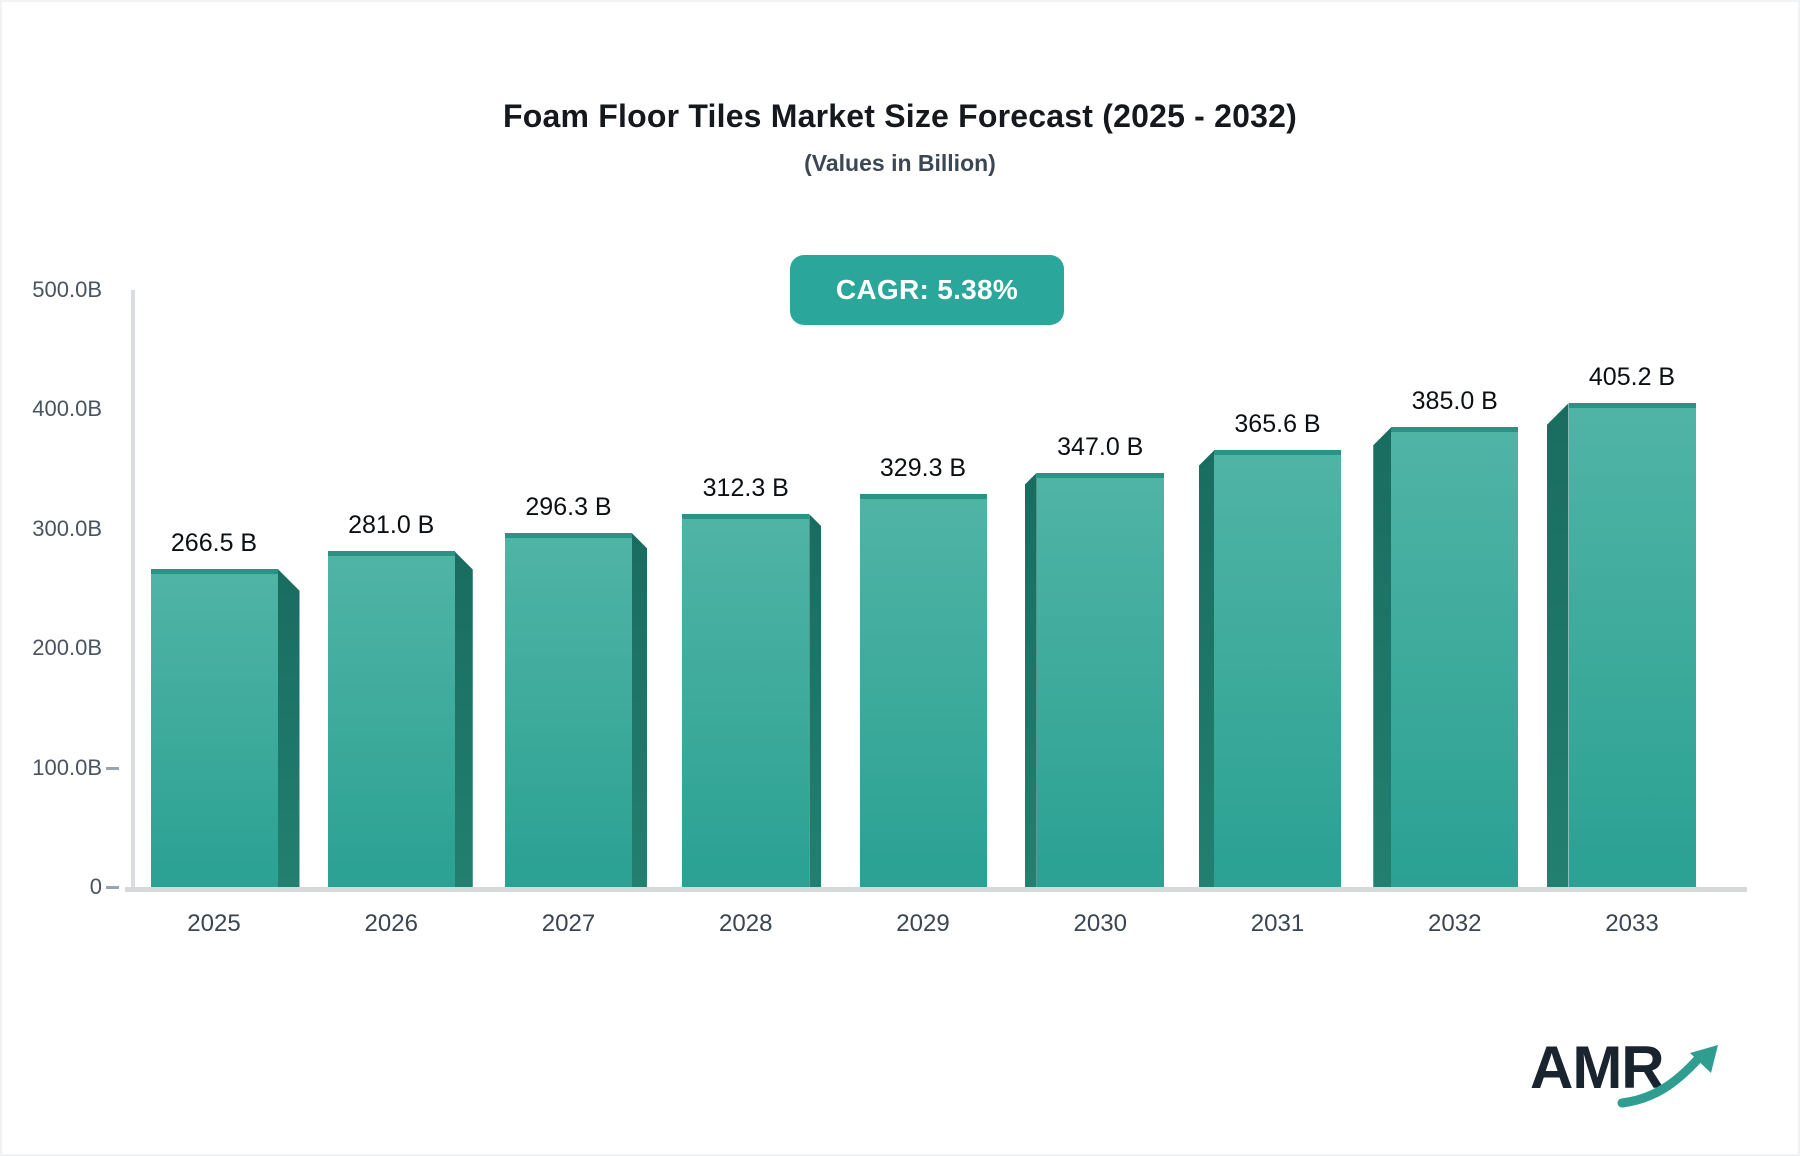 The width and height of the screenshot is (1800, 1156). What do you see at coordinates (745, 488) in the screenshot?
I see `bar-value-label-2028: 312.3 B` at bounding box center [745, 488].